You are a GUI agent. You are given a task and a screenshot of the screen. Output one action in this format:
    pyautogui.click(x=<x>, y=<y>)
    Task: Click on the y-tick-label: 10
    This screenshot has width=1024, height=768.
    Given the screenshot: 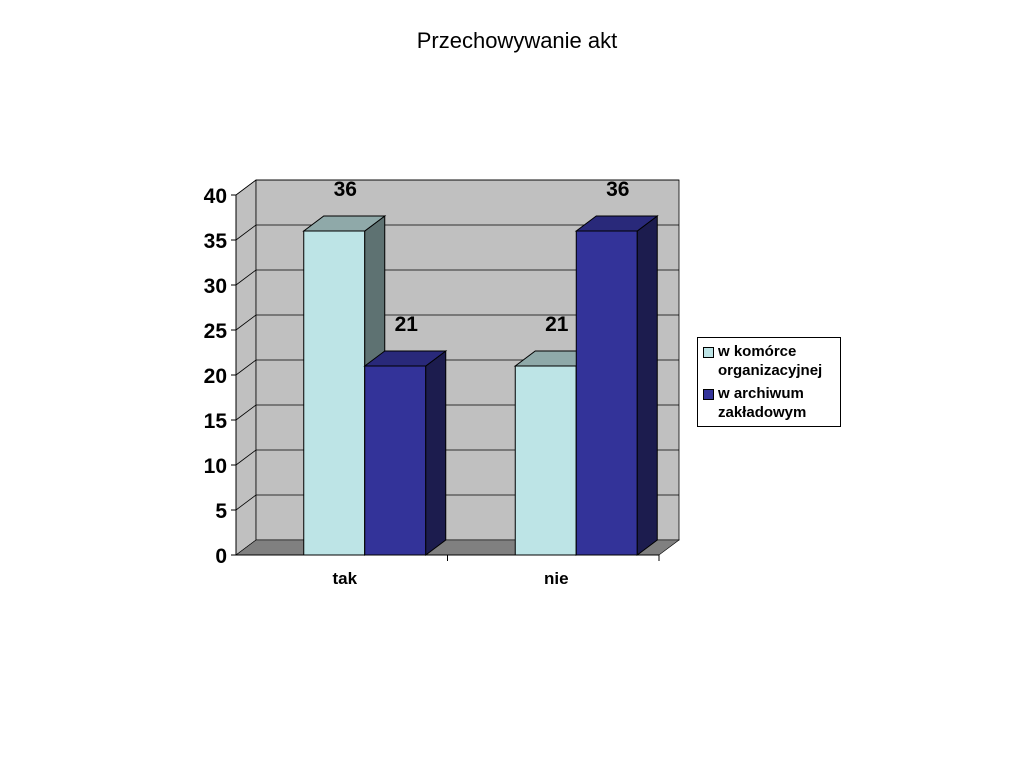 What is the action you would take?
    pyautogui.click(x=215, y=466)
    